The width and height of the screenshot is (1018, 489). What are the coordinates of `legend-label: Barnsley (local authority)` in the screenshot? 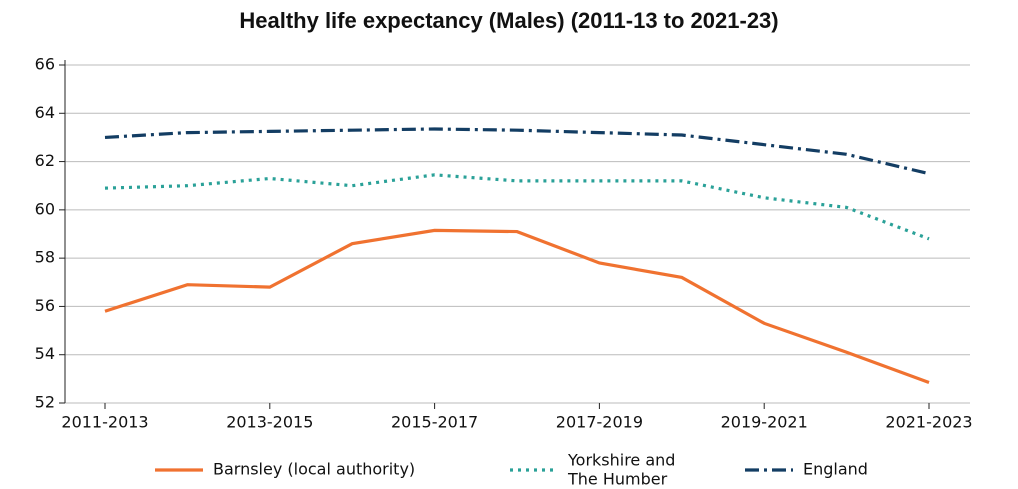 It's located at (314, 469).